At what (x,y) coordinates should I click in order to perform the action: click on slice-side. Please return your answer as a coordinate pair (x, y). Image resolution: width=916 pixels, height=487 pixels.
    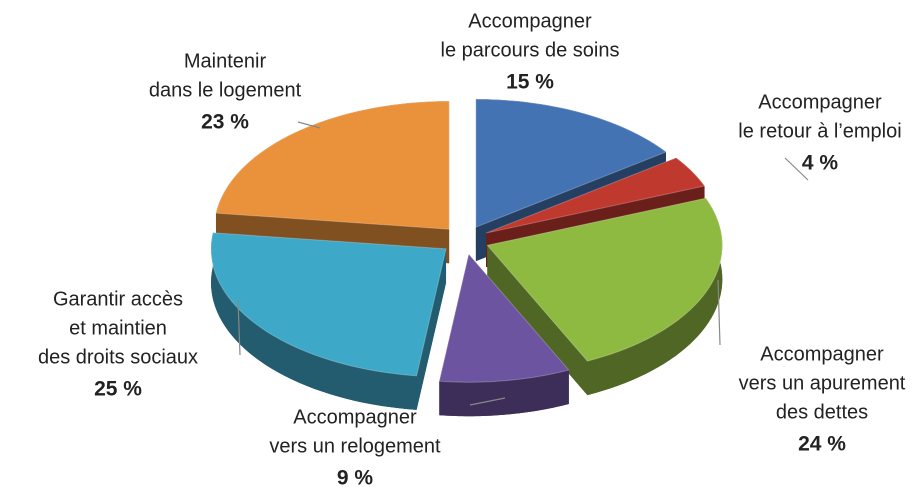
    Looking at the image, I should click on (314, 321).